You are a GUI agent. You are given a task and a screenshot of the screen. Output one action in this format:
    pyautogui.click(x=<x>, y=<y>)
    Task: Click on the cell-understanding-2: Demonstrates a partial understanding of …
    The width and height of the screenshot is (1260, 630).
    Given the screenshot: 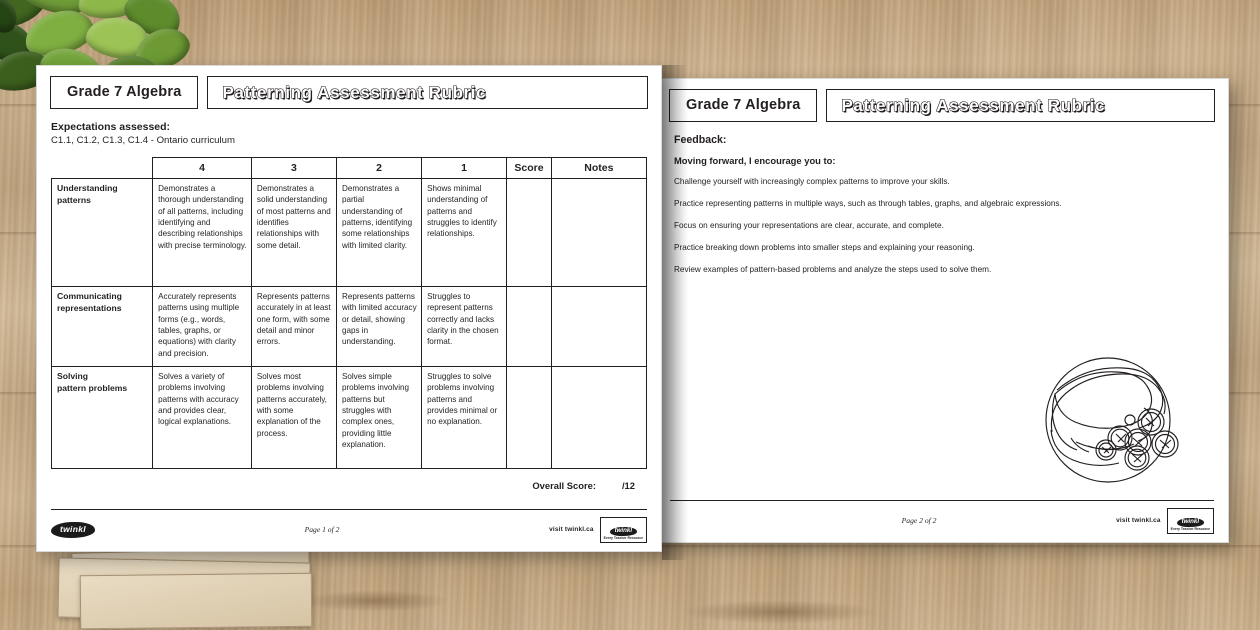 What is the action you would take?
    pyautogui.click(x=379, y=233)
    